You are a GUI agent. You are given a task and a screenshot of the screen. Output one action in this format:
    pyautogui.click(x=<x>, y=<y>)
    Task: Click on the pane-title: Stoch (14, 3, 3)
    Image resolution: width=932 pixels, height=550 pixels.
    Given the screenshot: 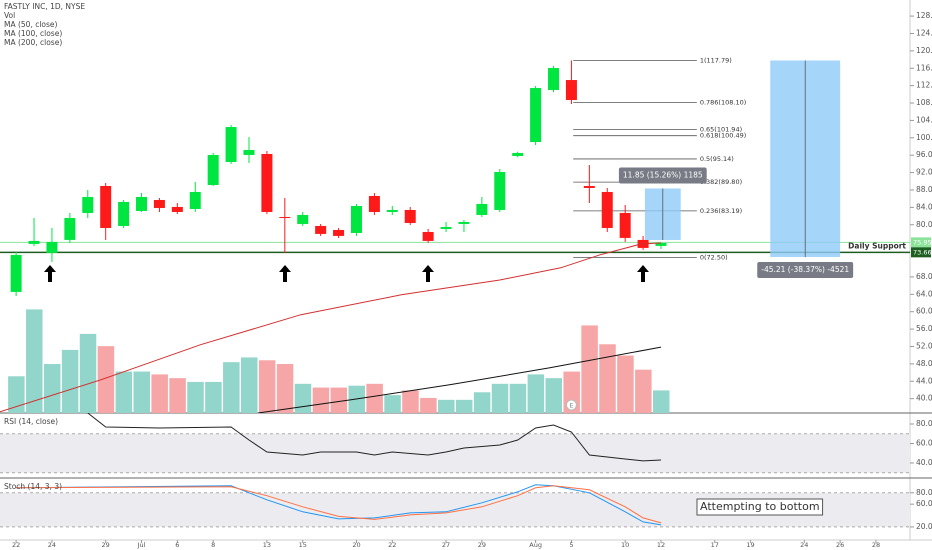 What is the action you would take?
    pyautogui.click(x=33, y=486)
    